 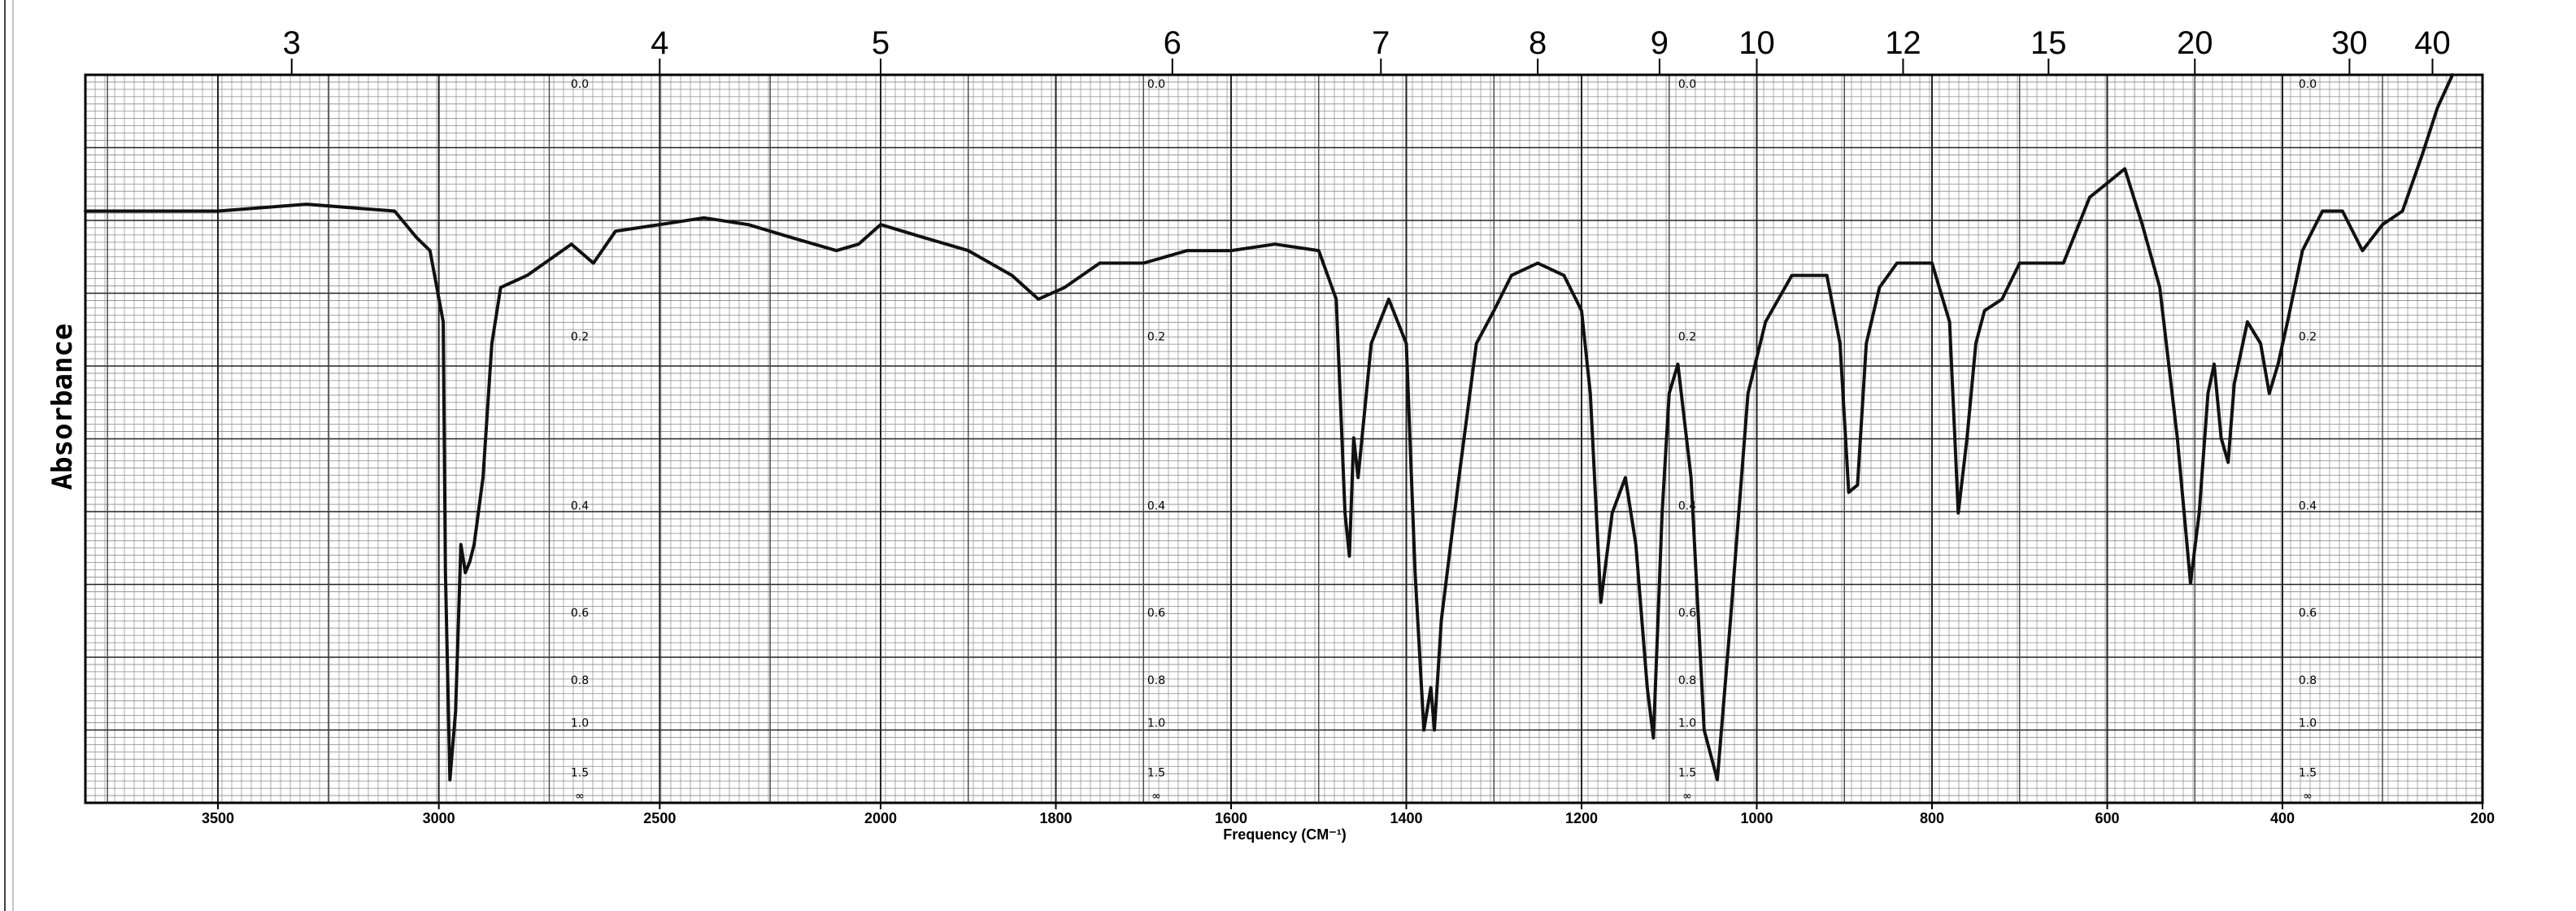 I want to click on x-tick-label: 800, so click(x=1932, y=818).